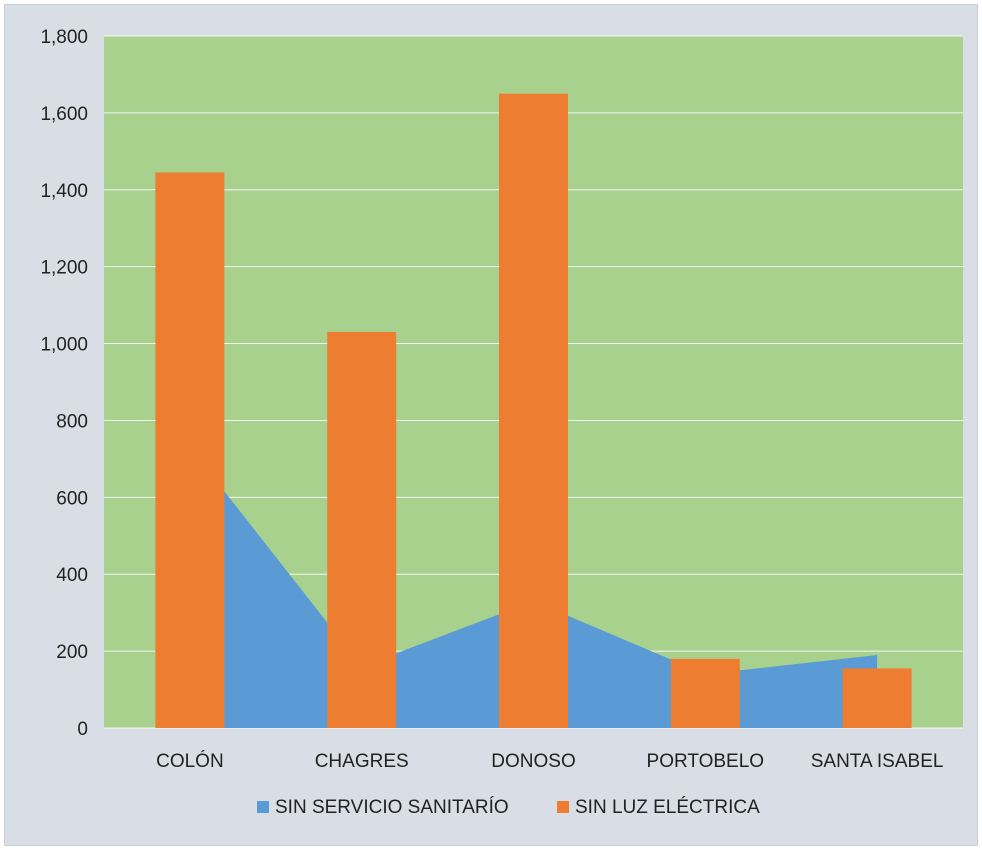 The image size is (982, 850). What do you see at coordinates (64, 268) in the screenshot?
I see `y-tick-label: 1,200` at bounding box center [64, 268].